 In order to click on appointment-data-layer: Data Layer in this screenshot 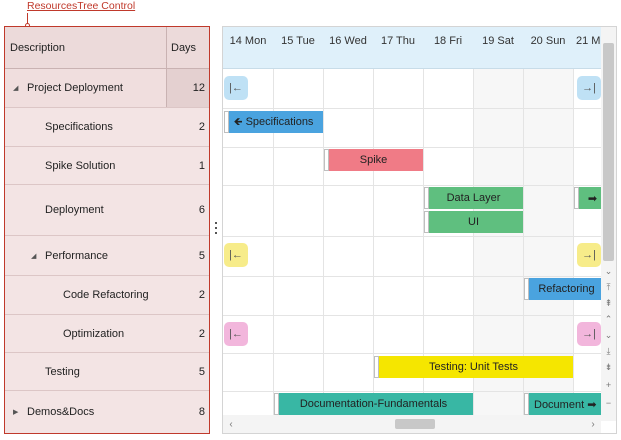, I will do `click(473, 198)`.